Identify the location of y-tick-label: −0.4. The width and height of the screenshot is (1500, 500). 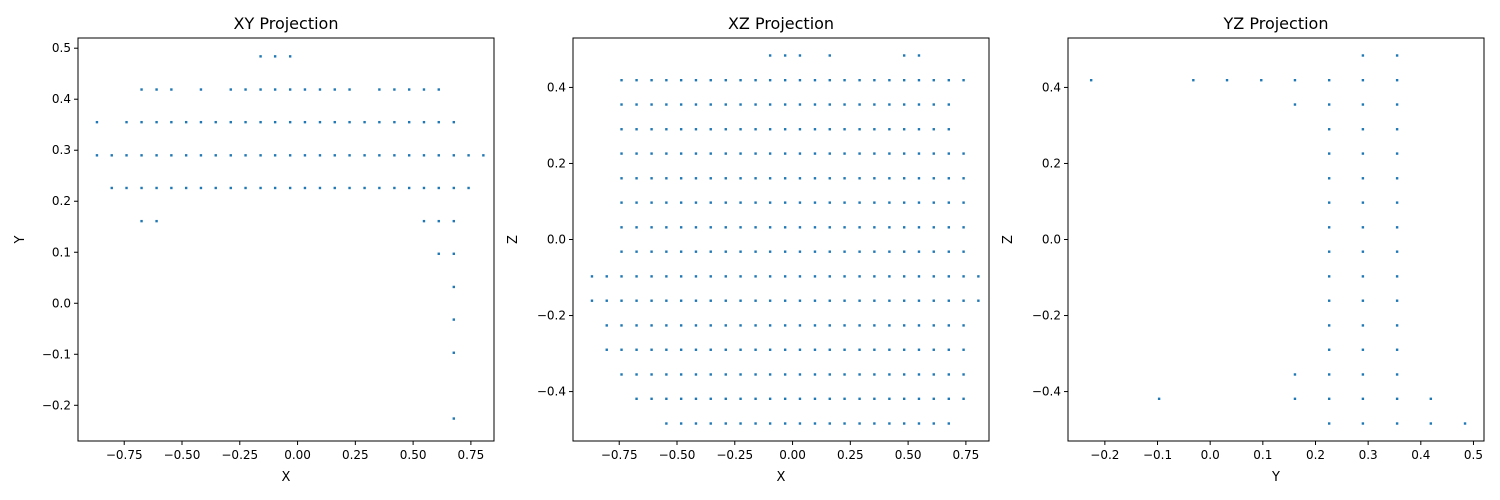
(1046, 392).